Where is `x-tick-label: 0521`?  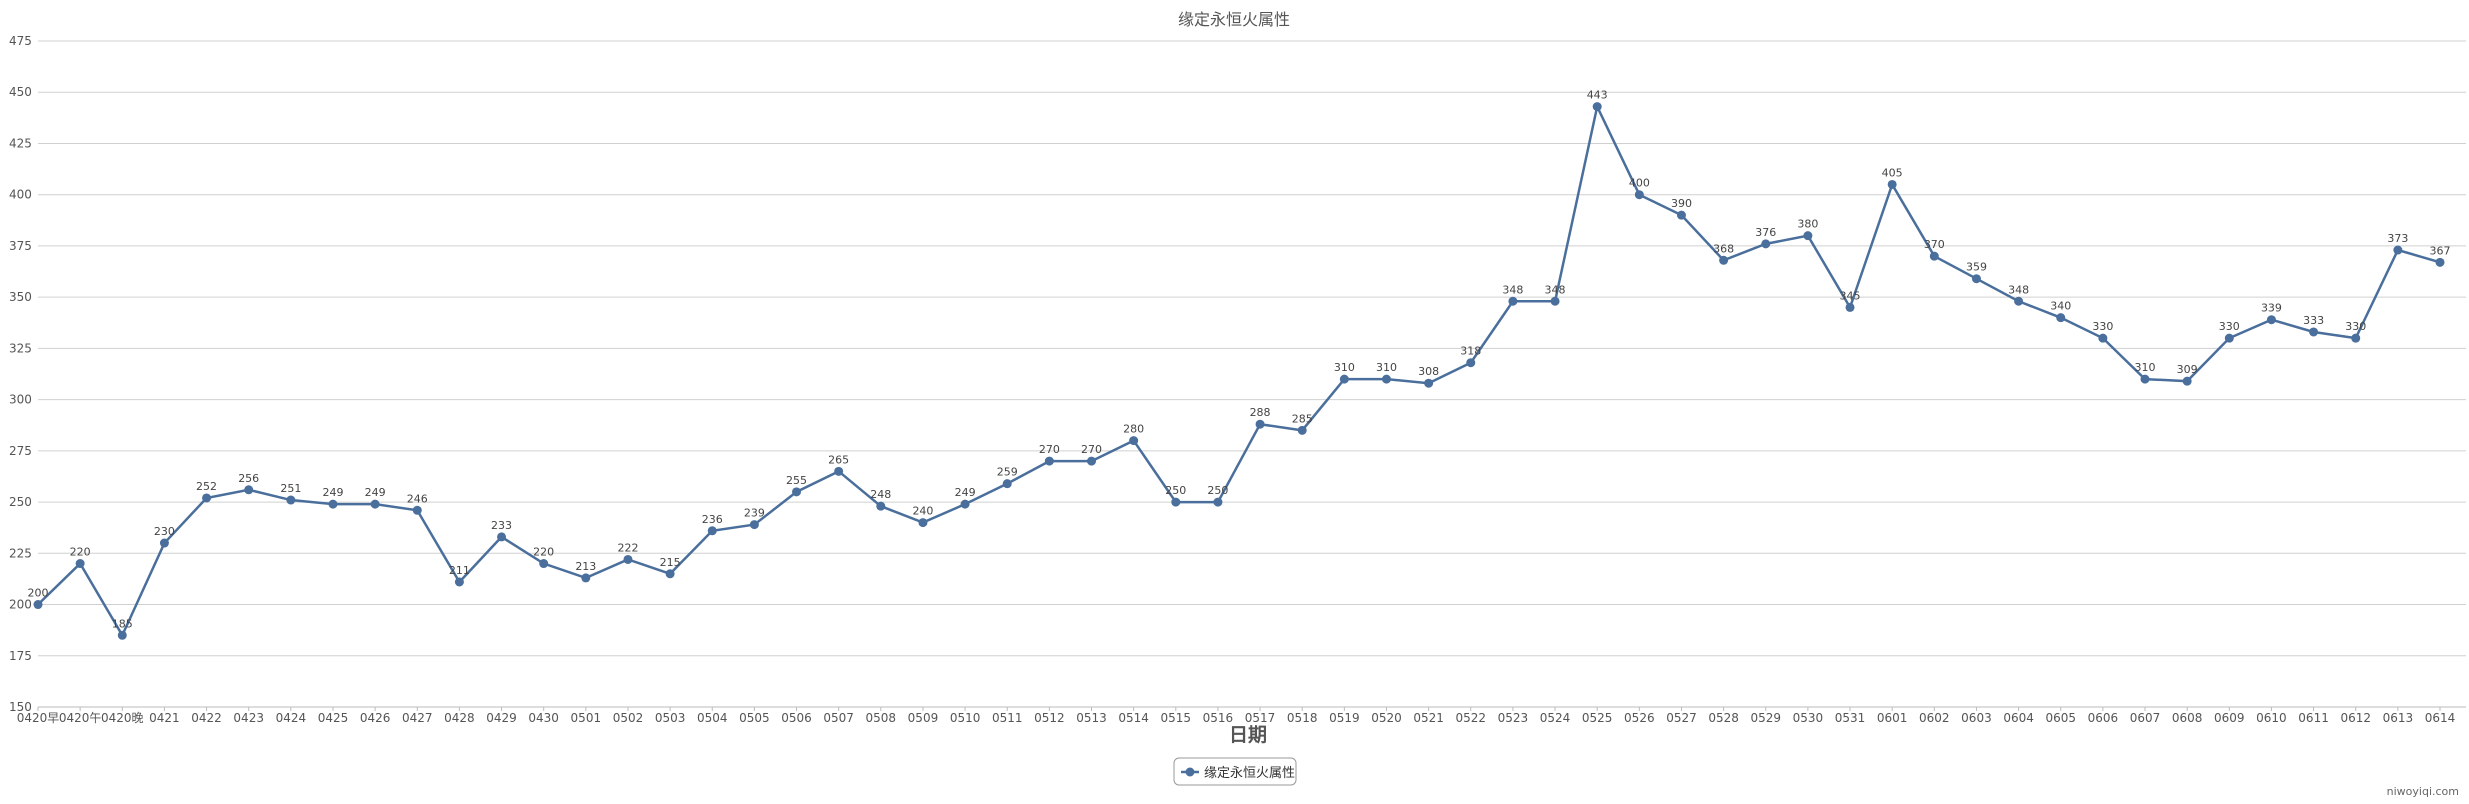
x-tick-label: 0521 is located at coordinates (1428, 718).